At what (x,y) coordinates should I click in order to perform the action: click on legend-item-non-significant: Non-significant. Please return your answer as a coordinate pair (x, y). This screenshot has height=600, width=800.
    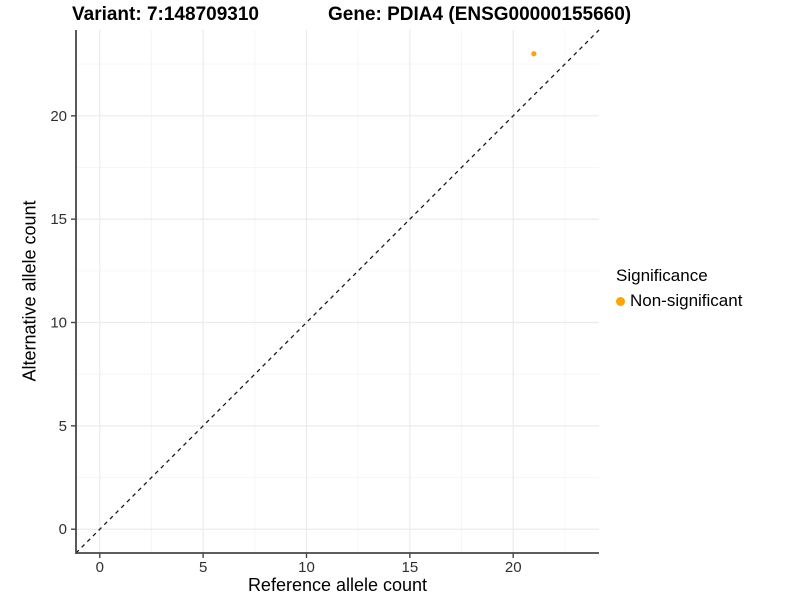
    Looking at the image, I should click on (679, 301).